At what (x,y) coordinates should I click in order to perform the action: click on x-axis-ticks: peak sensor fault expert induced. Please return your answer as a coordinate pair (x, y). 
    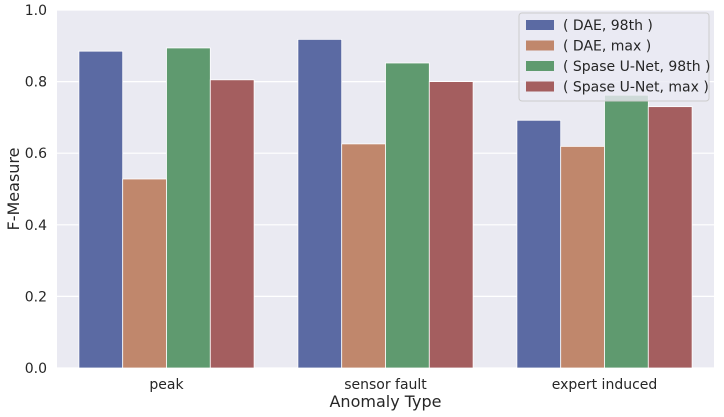
    Looking at the image, I should click on (403, 385).